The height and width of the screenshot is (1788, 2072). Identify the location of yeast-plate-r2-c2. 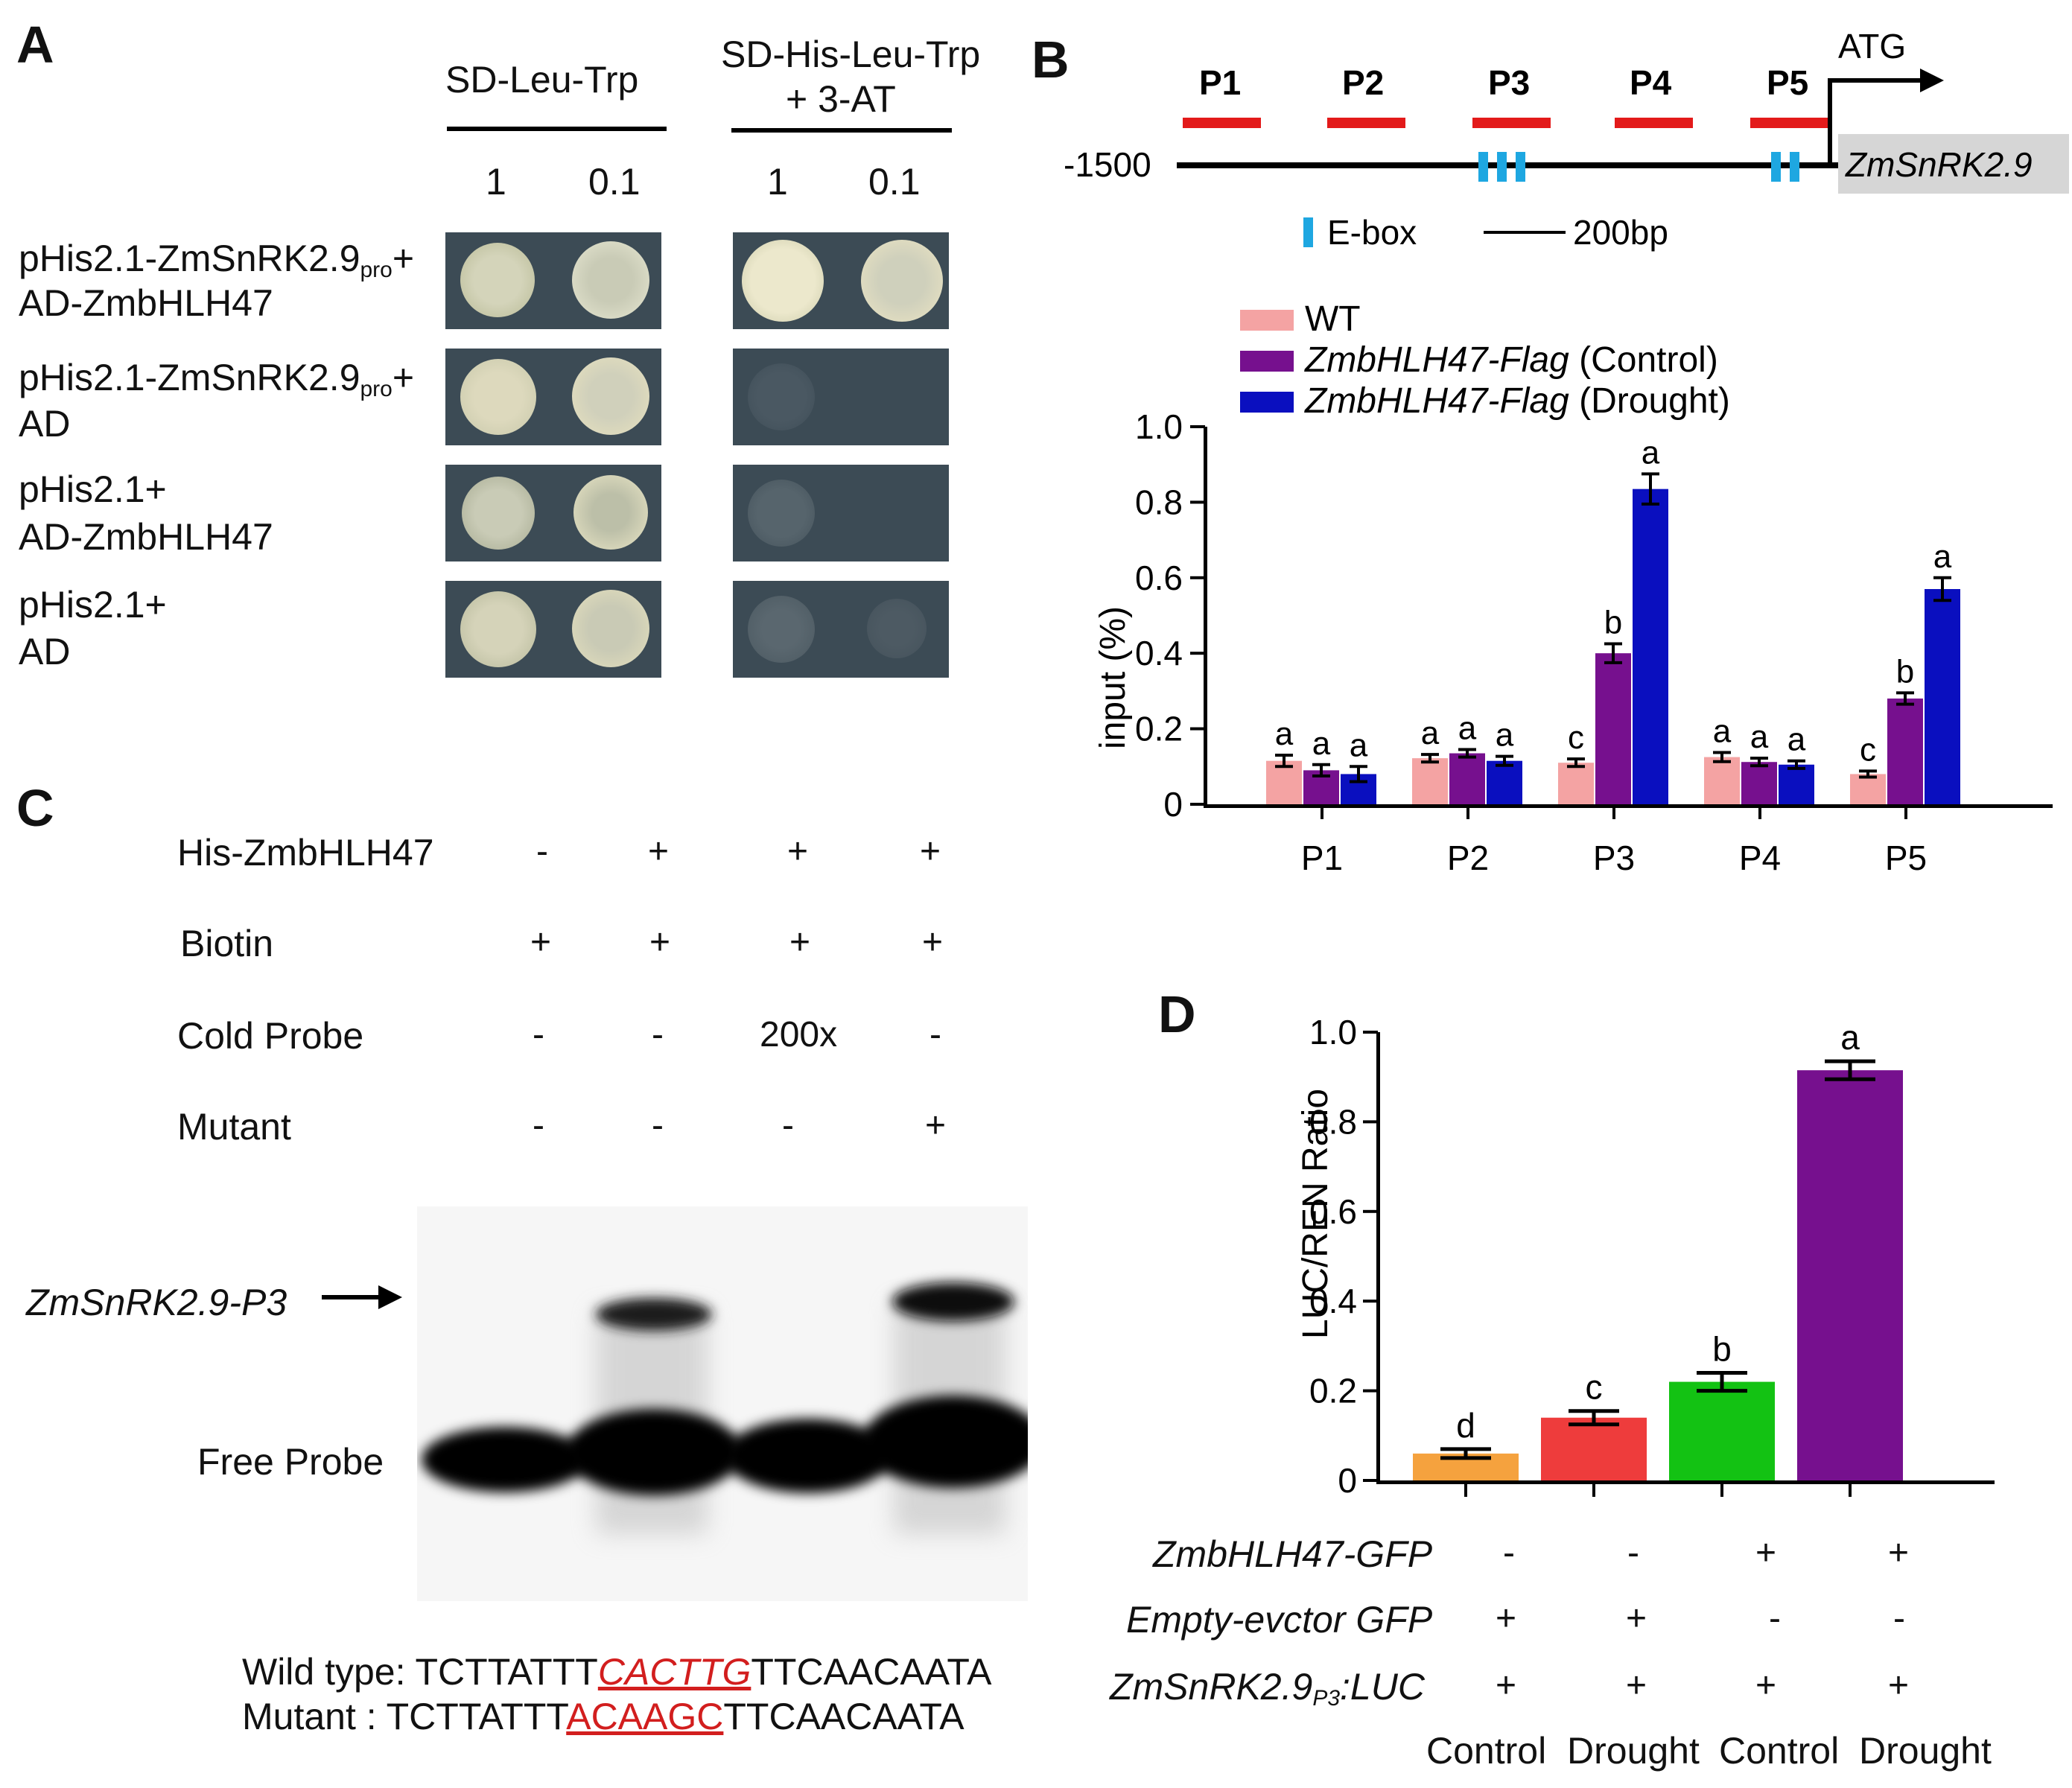
(841, 397).